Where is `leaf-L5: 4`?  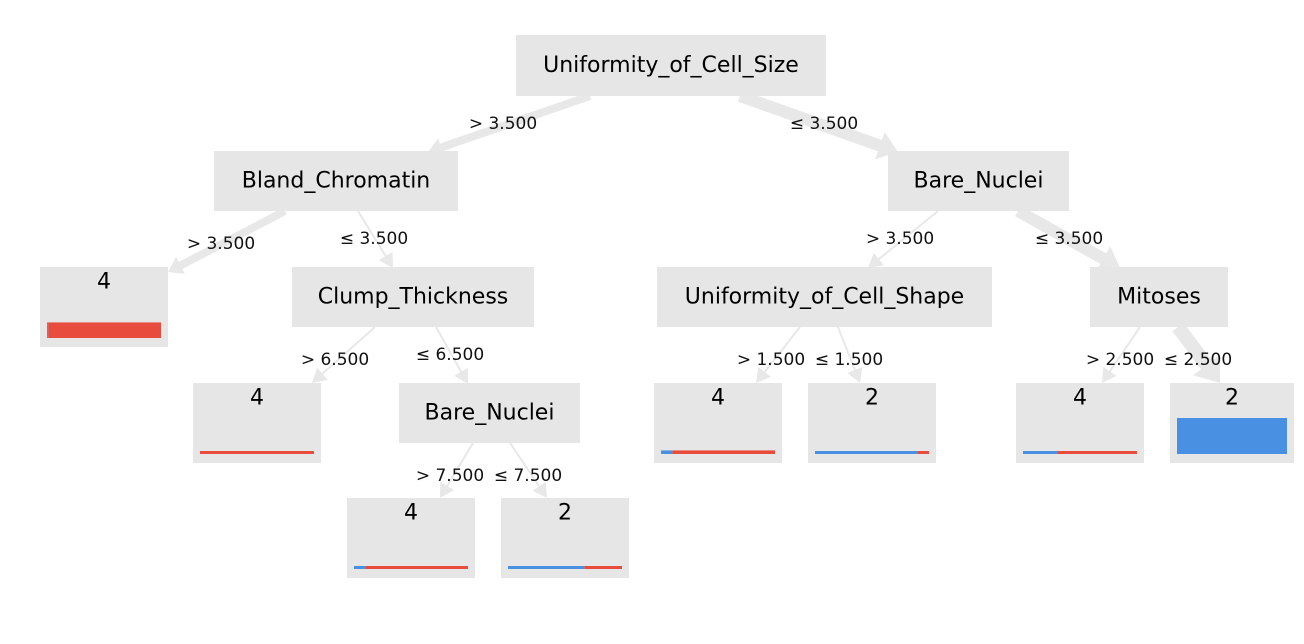
leaf-L5: 4 is located at coordinates (718, 423).